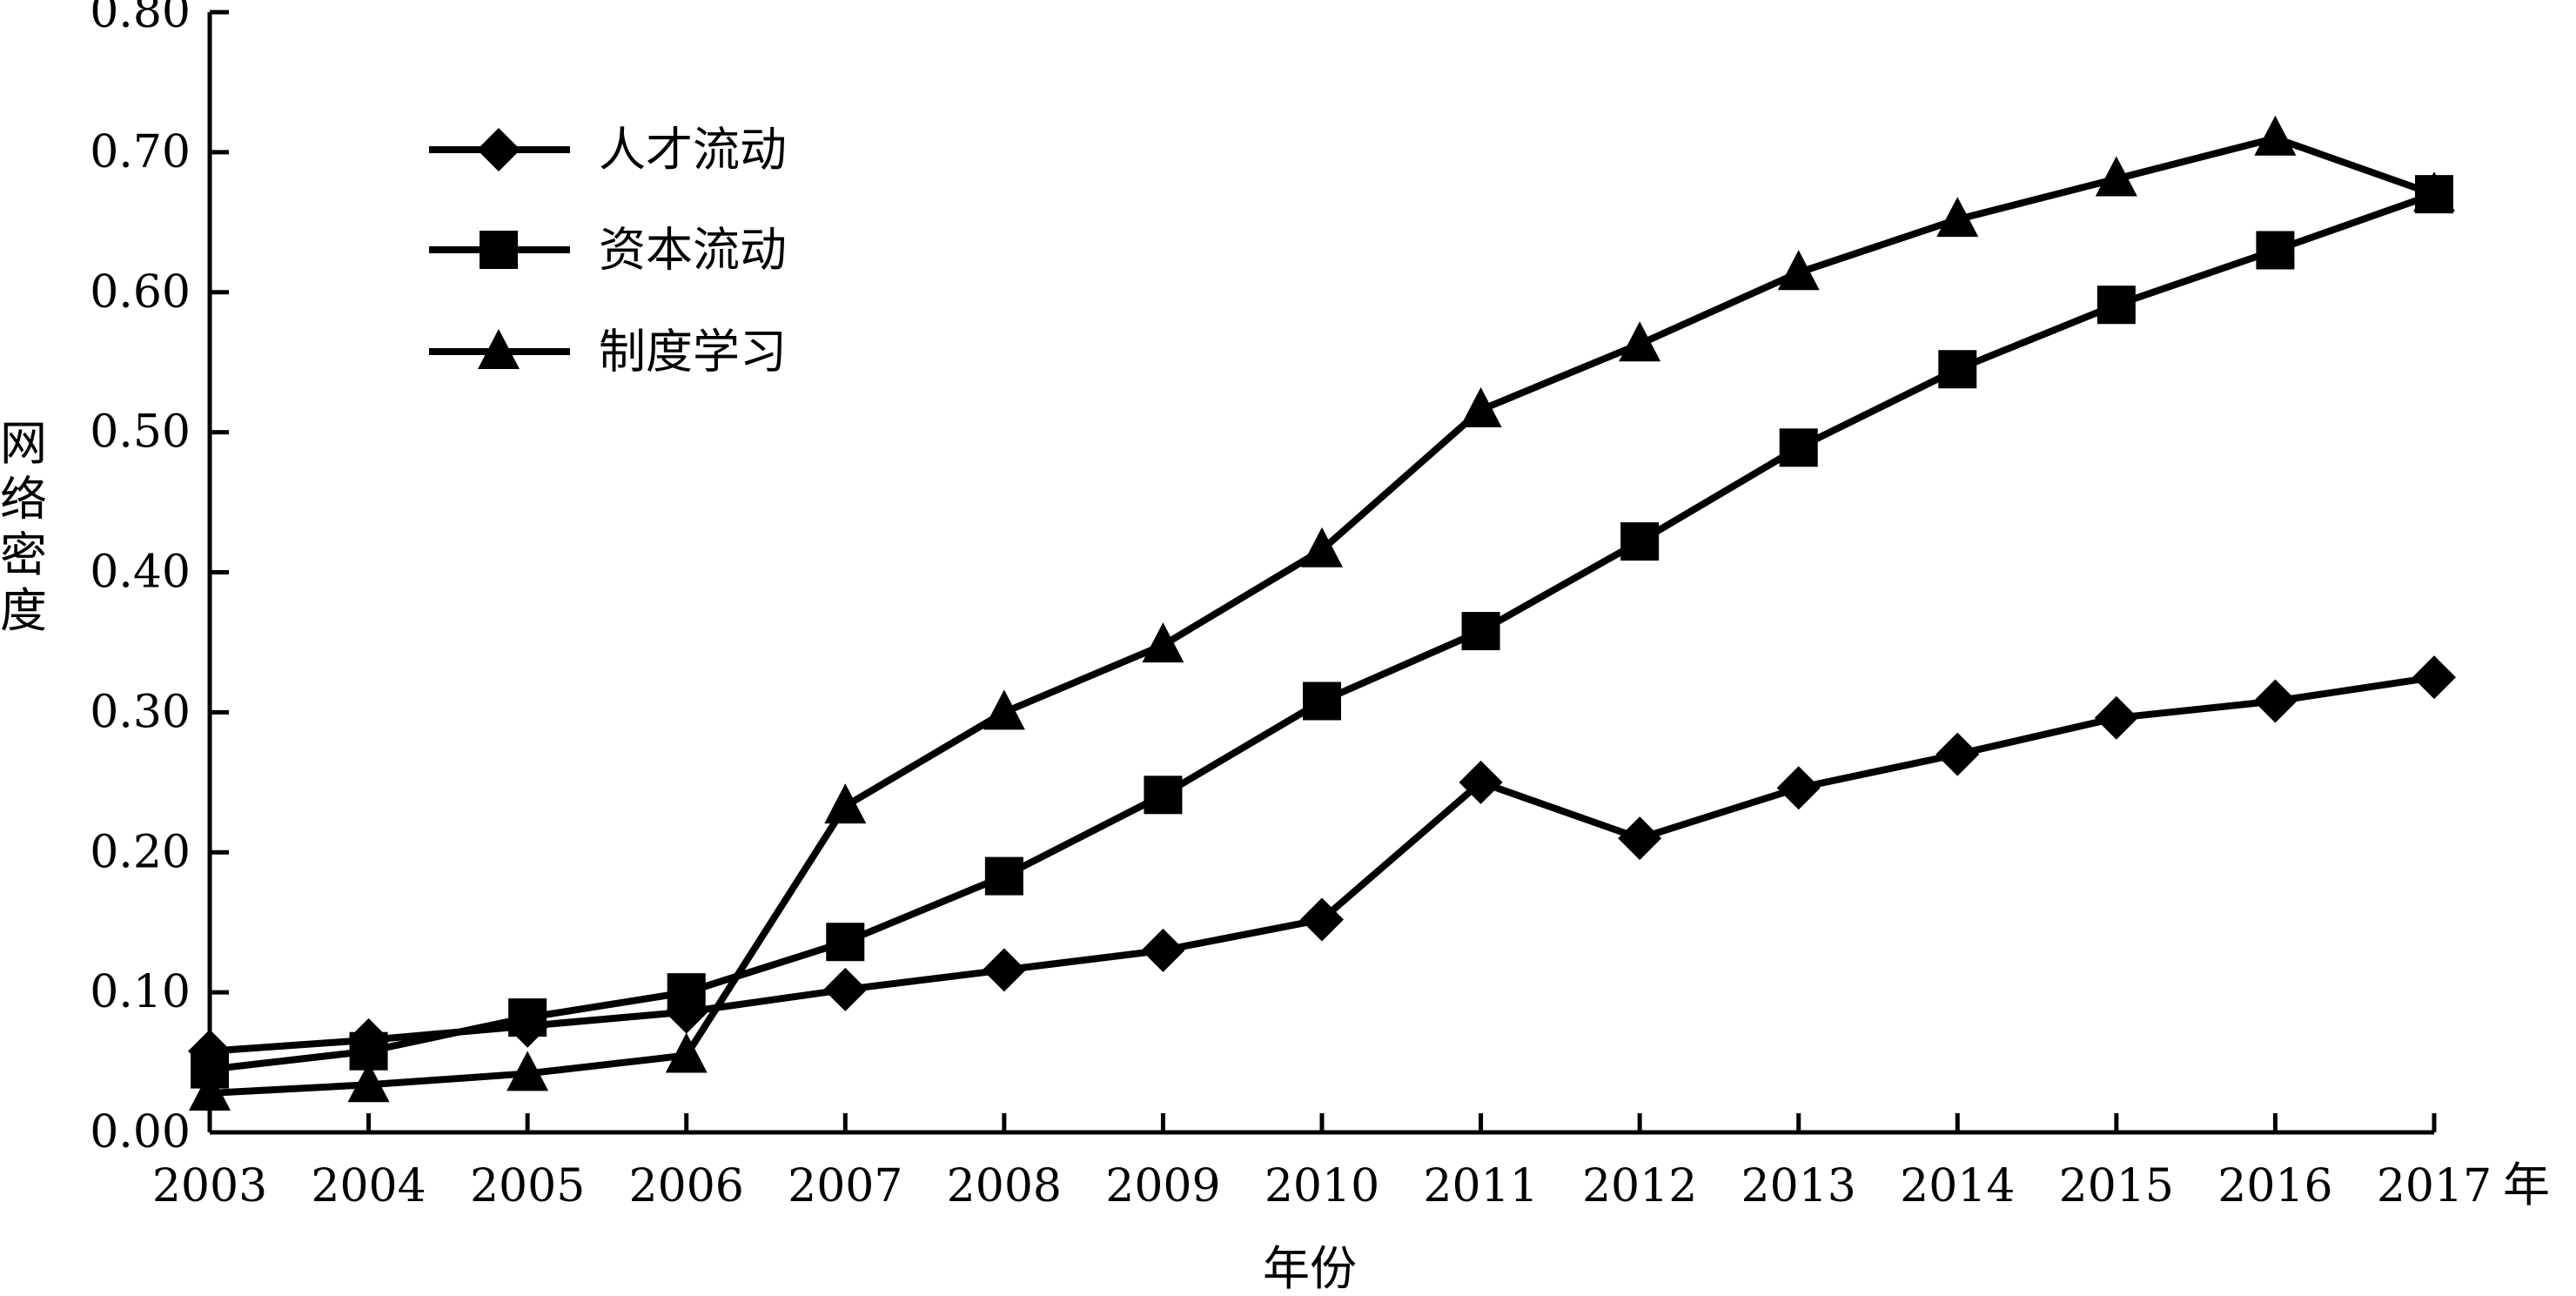  I want to click on x-tick-label: 2009, so click(1162, 1186).